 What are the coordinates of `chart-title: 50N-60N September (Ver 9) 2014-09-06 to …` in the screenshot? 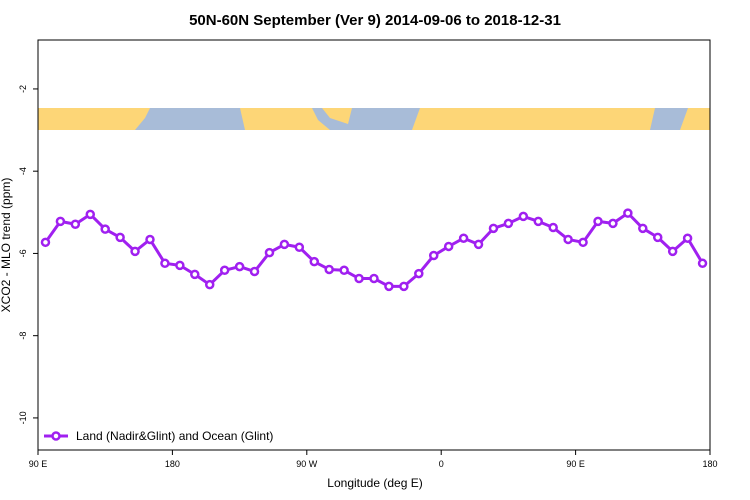 It's located at (375, 20).